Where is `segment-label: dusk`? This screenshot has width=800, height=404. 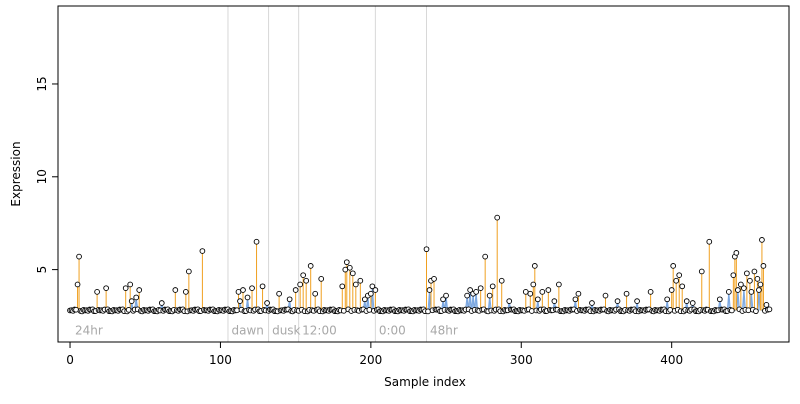
segment-label: dusk is located at coordinates (286, 330).